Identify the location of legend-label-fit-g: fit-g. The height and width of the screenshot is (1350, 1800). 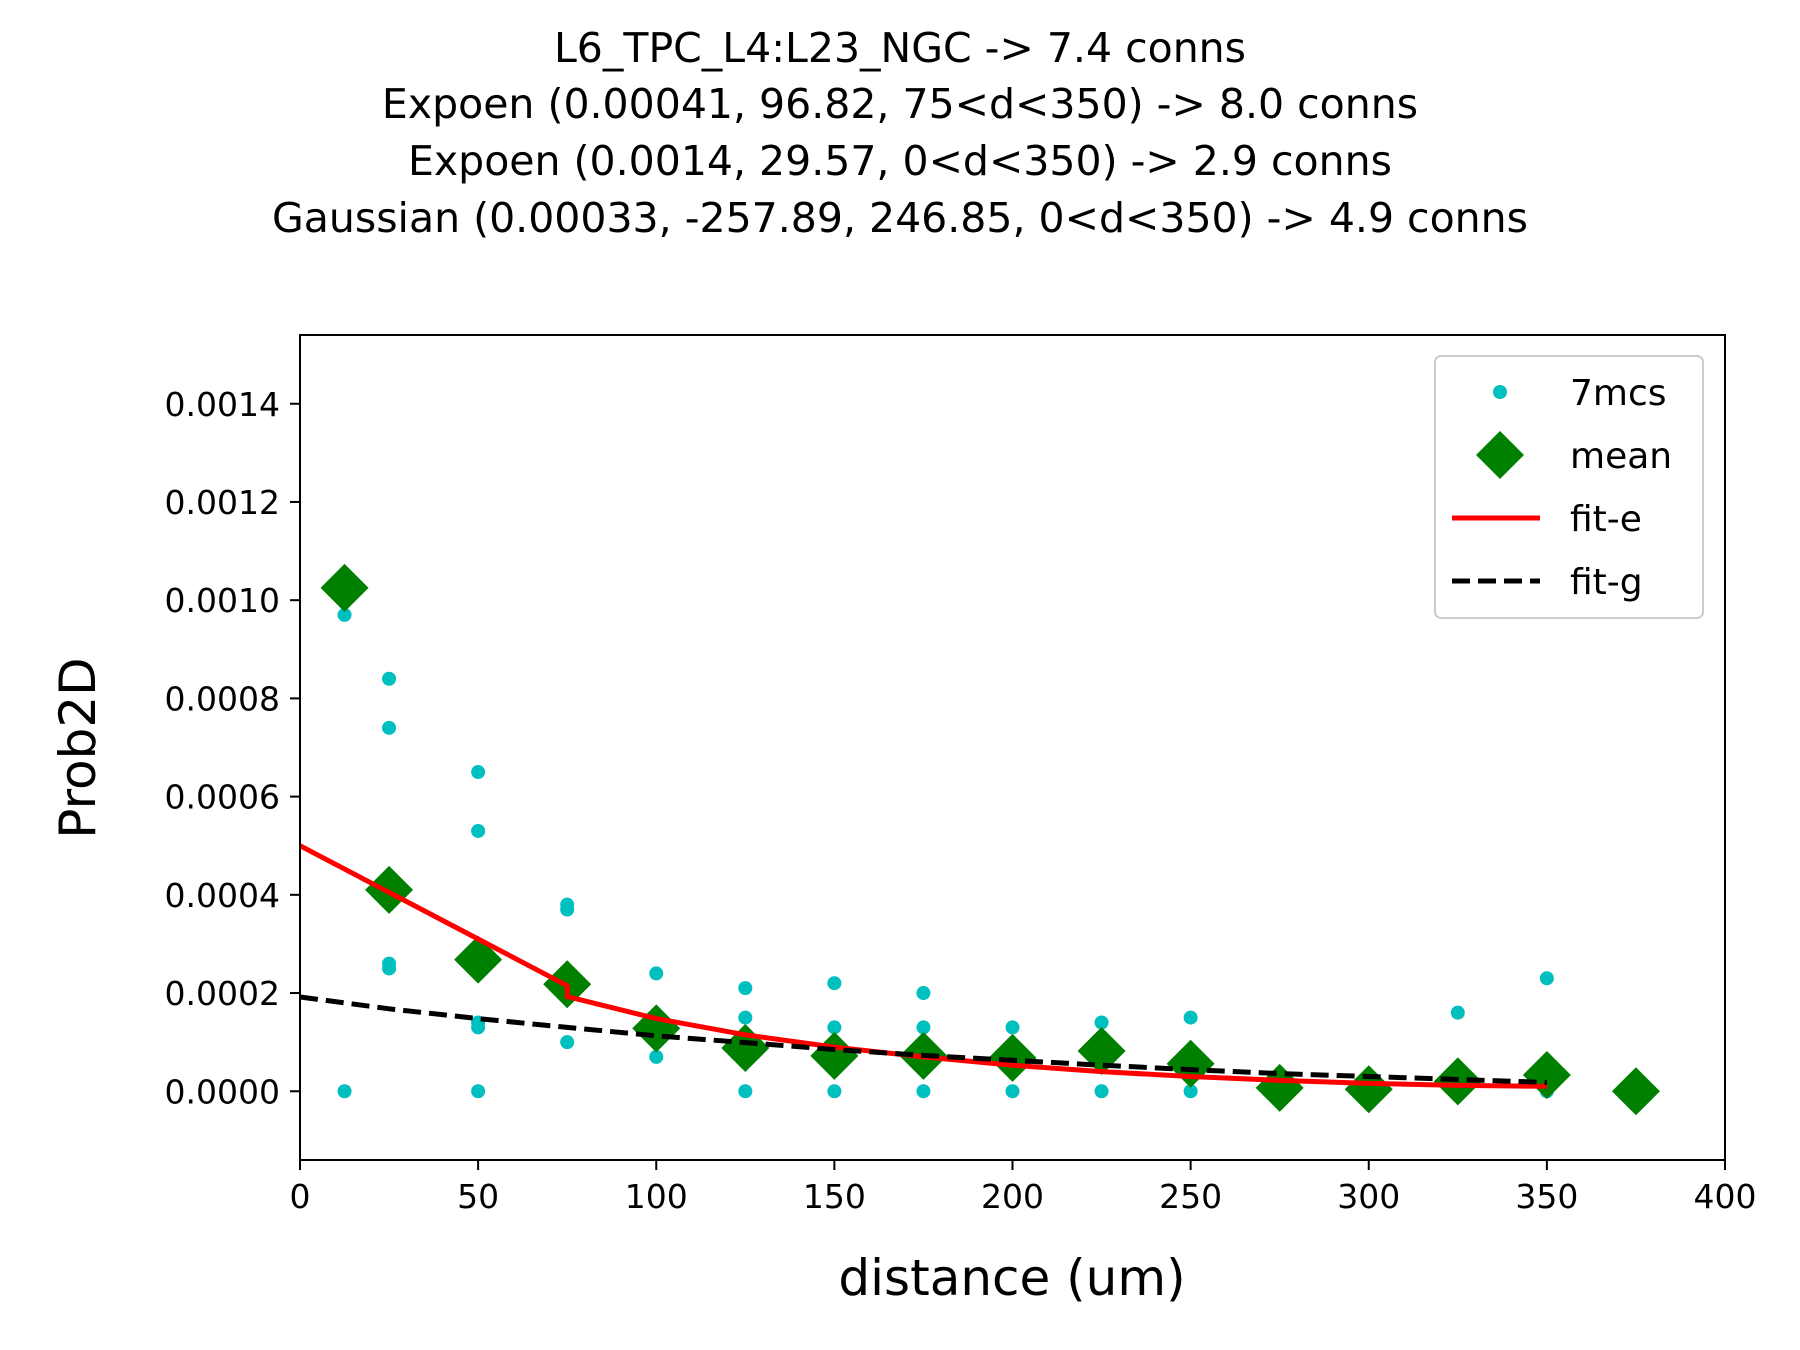
(1606, 582).